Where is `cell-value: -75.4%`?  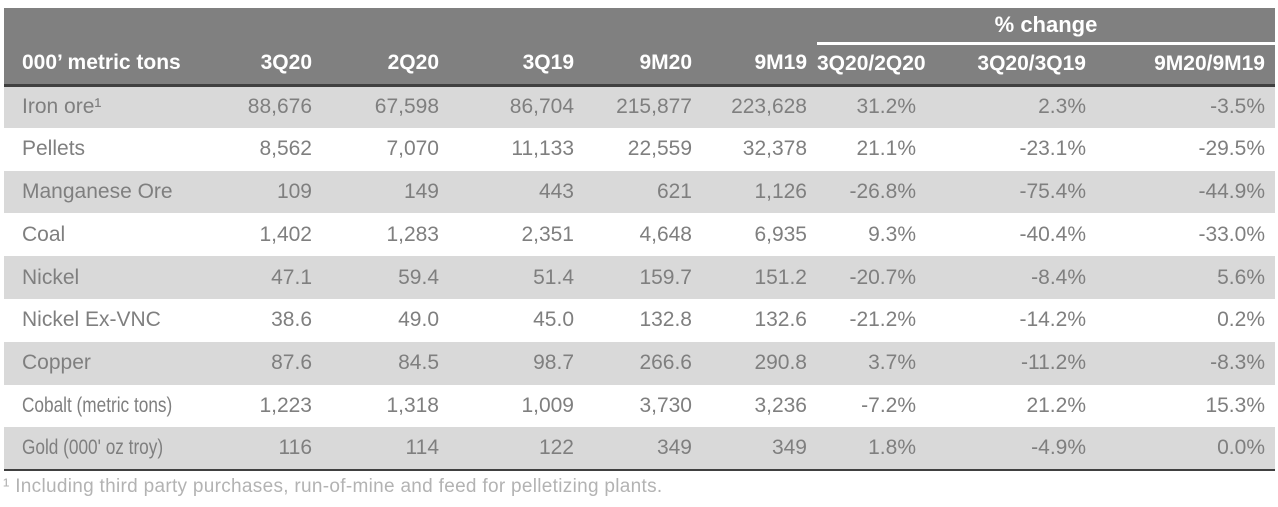 cell-value: -75.4% is located at coordinates (1052, 191).